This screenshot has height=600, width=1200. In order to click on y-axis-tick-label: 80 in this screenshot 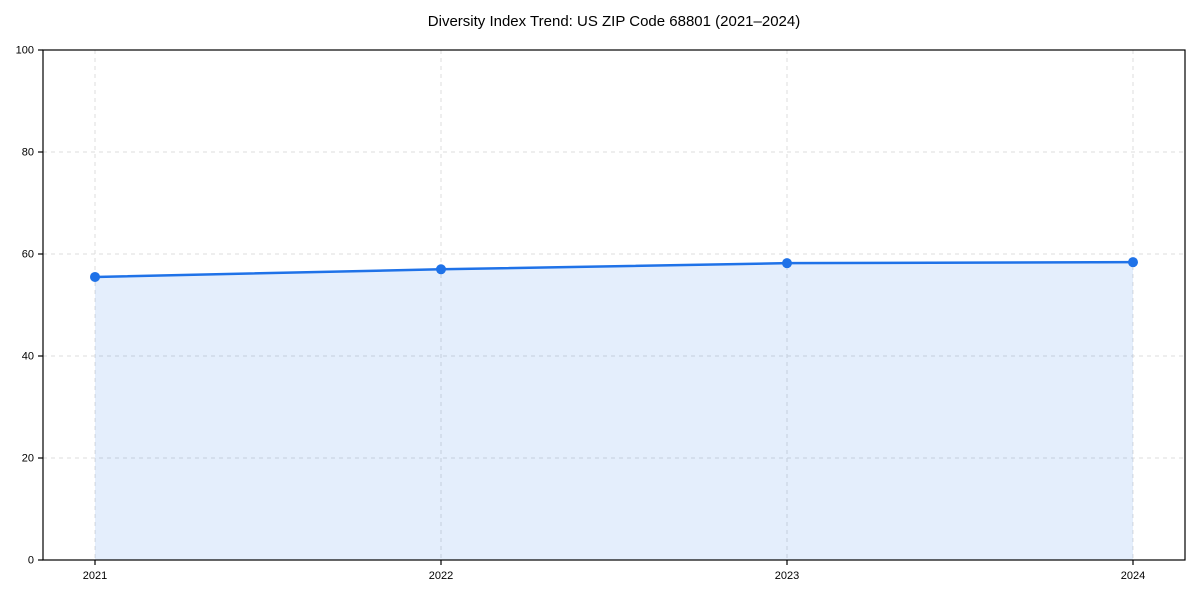, I will do `click(28, 153)`.